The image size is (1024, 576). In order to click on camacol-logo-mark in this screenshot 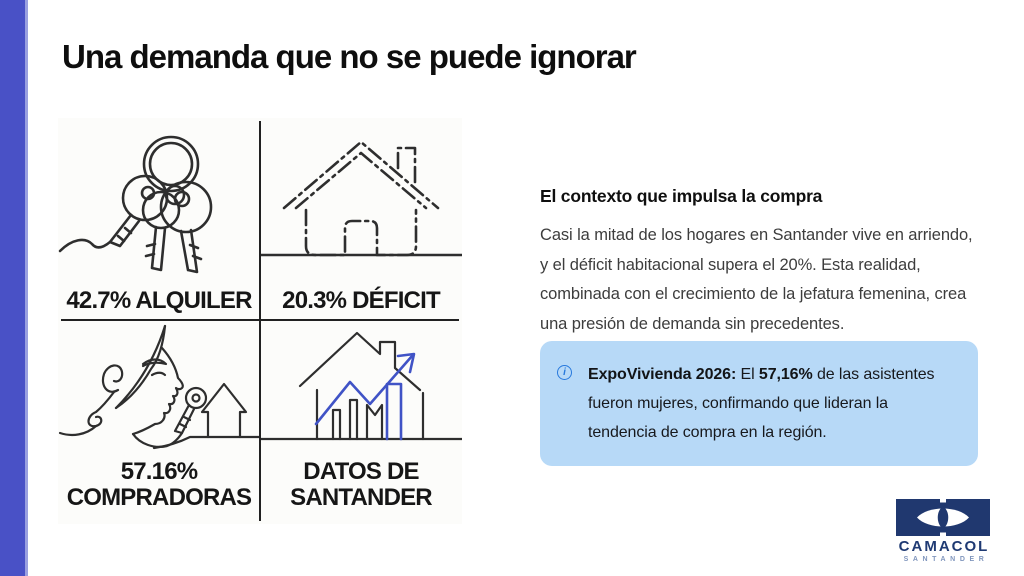, I will do `click(943, 517)`.